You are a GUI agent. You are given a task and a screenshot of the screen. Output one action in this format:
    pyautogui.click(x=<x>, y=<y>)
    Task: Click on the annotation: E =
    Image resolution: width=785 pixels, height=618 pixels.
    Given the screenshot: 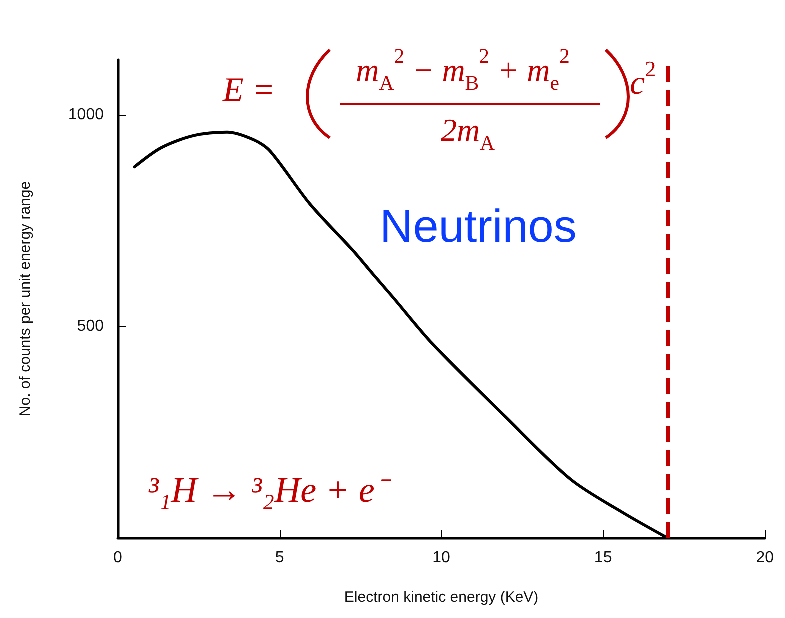 What is the action you would take?
    pyautogui.click(x=249, y=90)
    